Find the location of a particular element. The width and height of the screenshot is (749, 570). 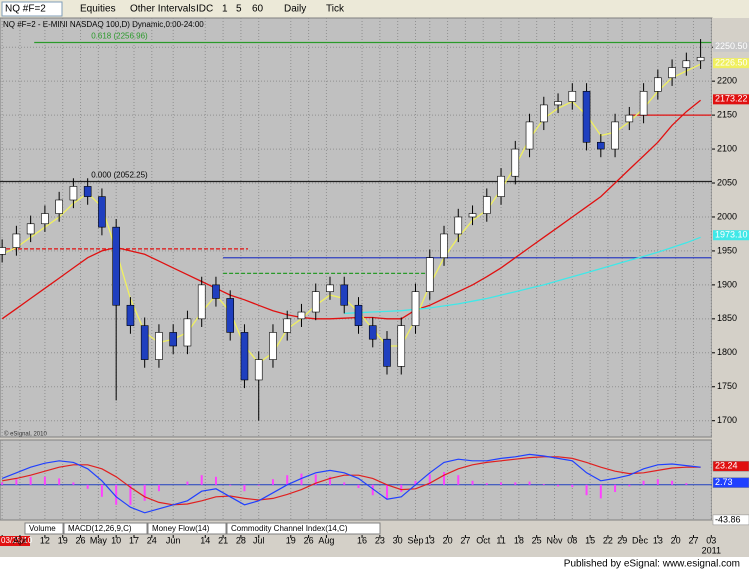

toolbar is located at coordinates (374, 9).